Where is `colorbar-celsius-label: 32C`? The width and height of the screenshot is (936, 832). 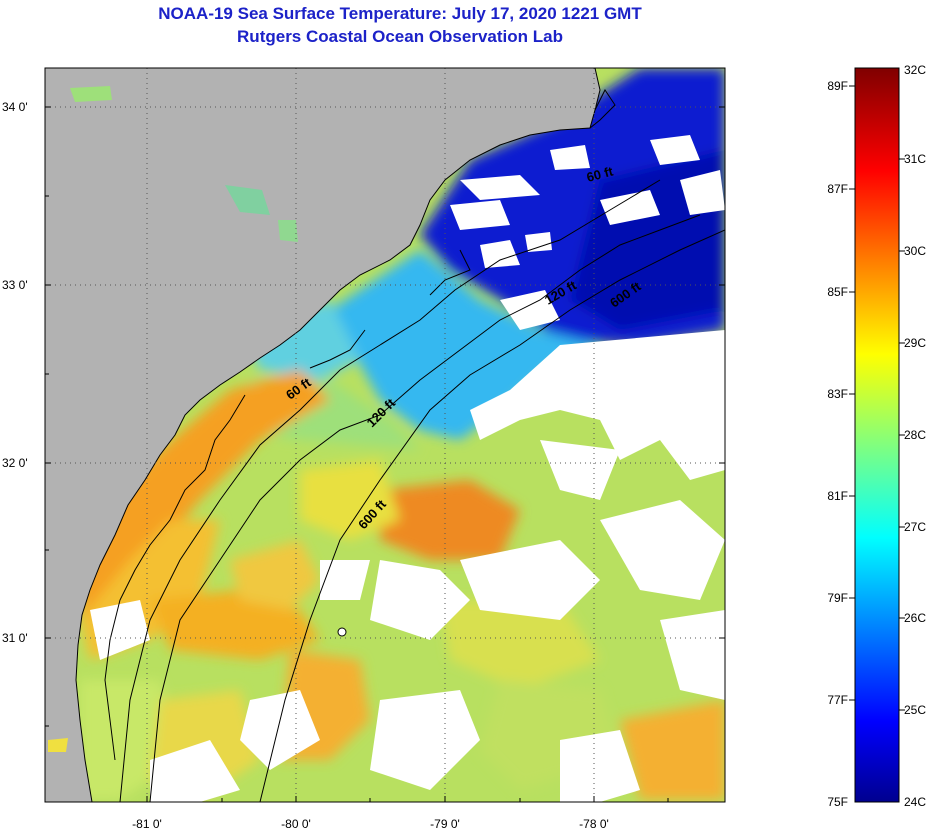
colorbar-celsius-label: 32C is located at coordinates (915, 70).